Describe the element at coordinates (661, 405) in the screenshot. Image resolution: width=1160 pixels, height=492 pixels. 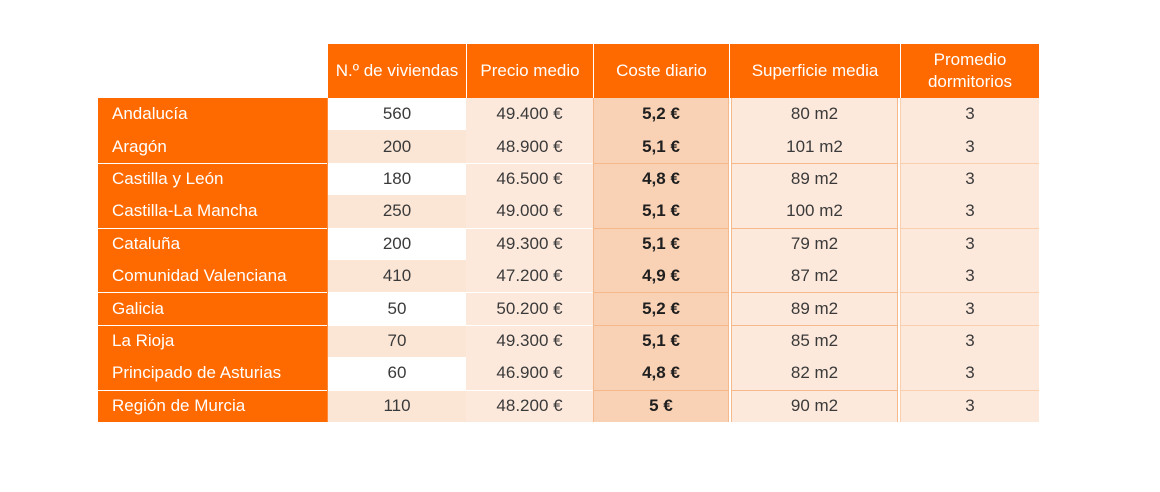
I see `cell-coste-diario: 5 €` at that location.